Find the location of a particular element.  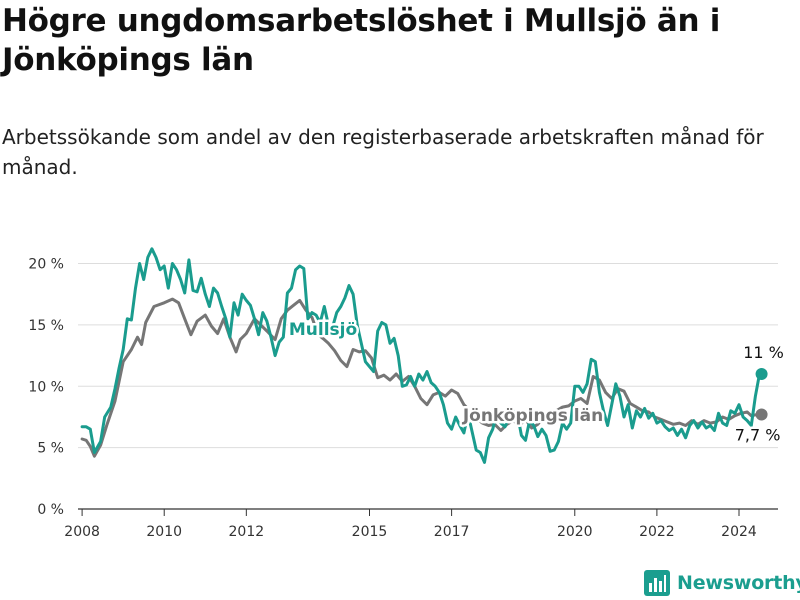

x-tick-label: 2010 is located at coordinates (164, 532).